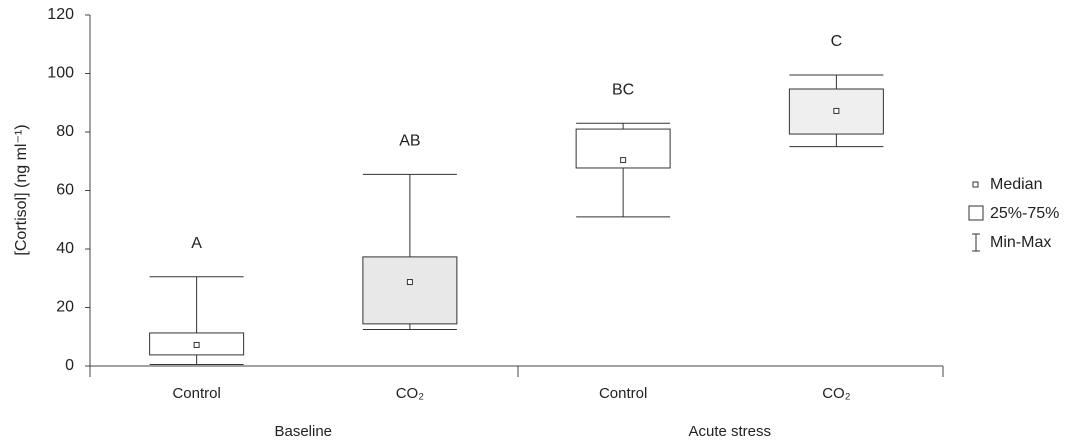  I want to click on y-tick-label: 120, so click(60, 14).